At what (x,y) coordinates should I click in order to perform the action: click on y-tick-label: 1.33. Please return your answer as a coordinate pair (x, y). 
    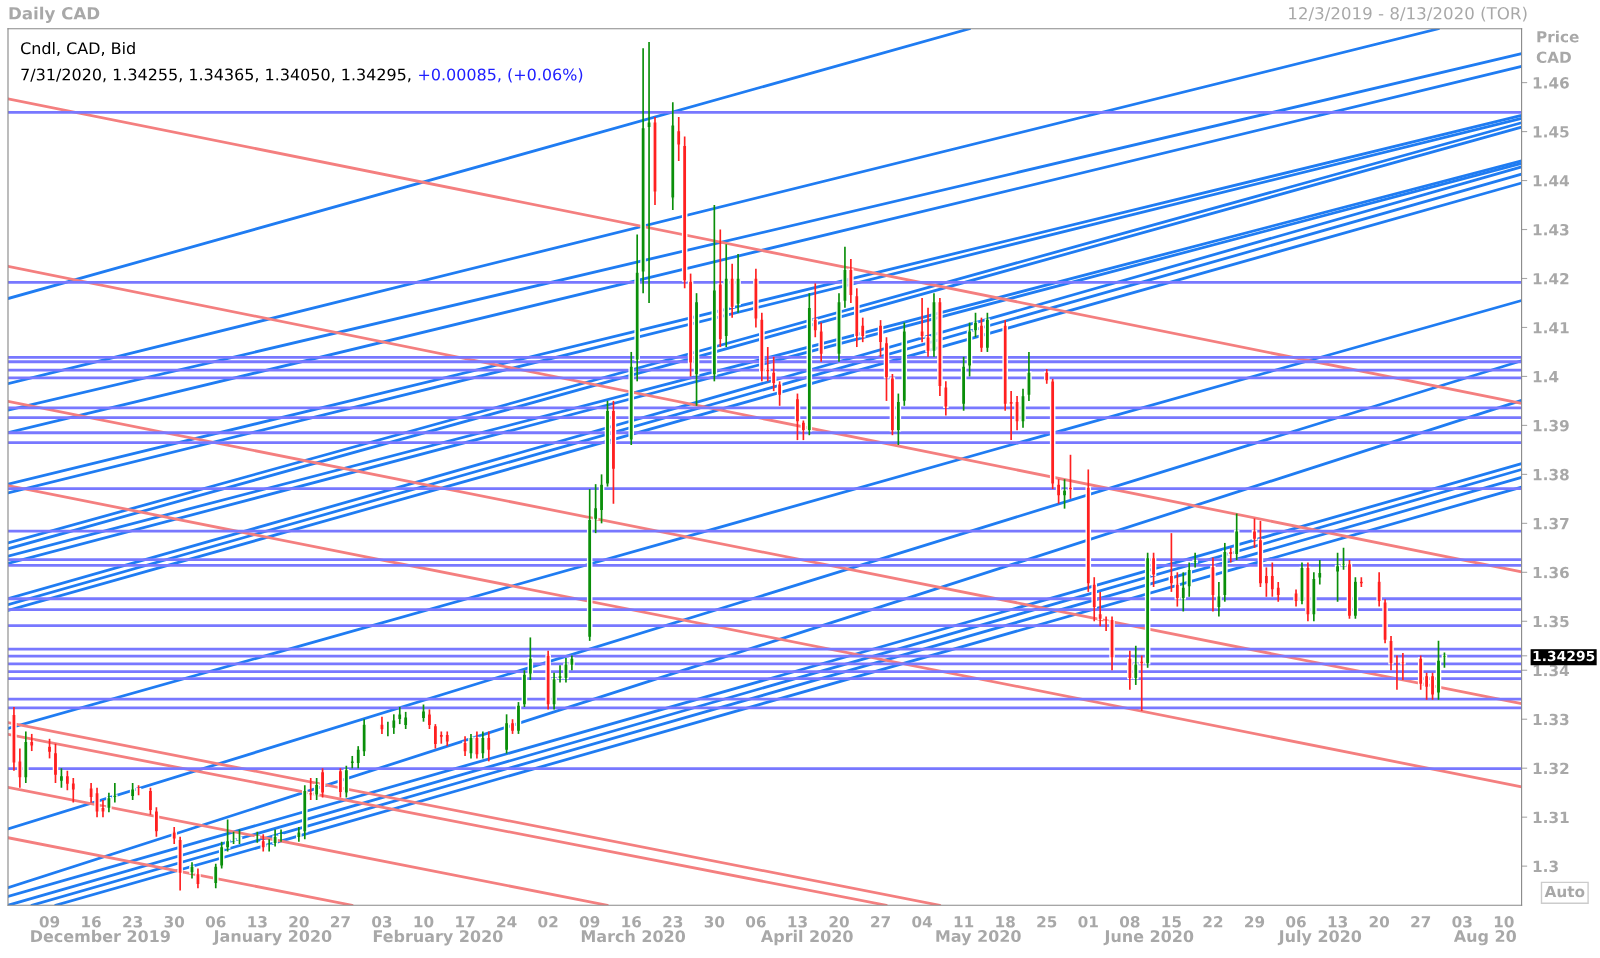
    Looking at the image, I should click on (1551, 719).